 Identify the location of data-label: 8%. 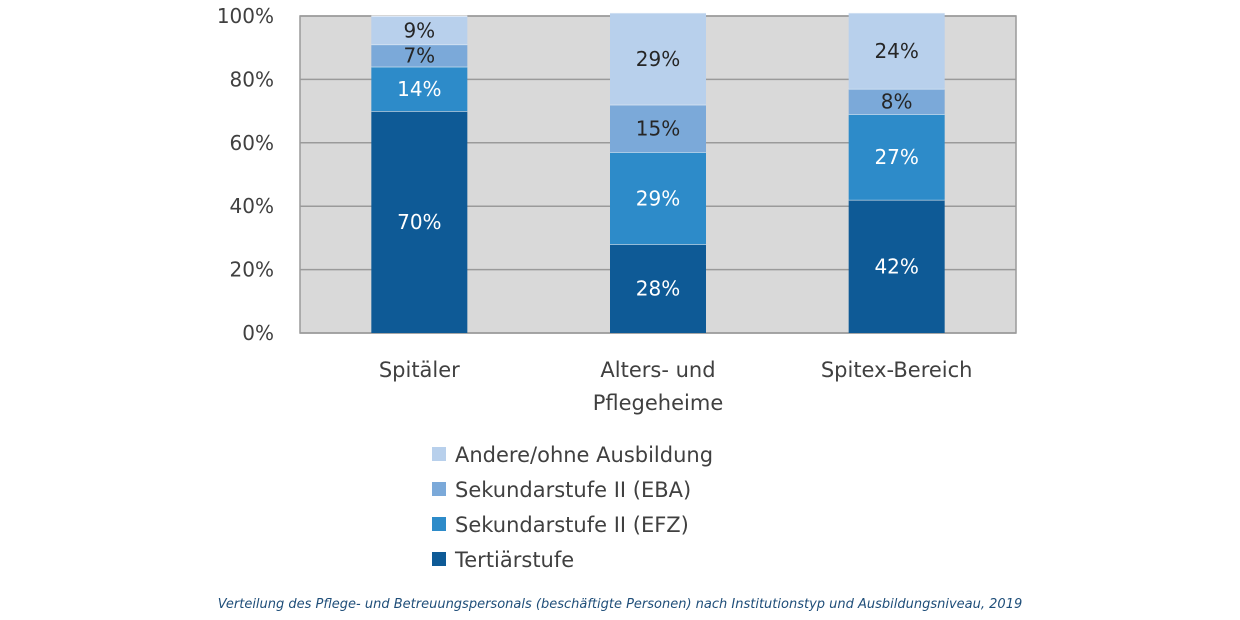
(897, 102).